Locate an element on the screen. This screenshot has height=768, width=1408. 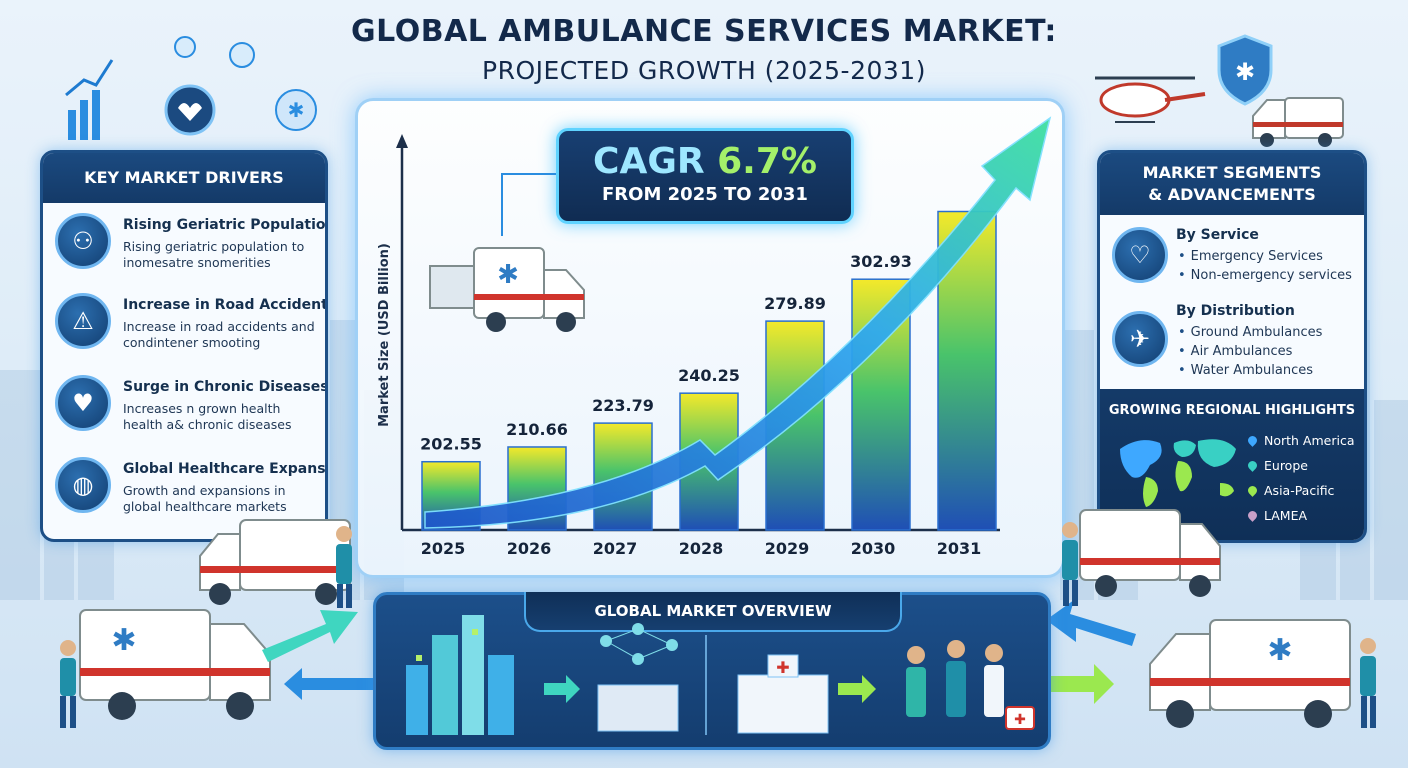
value-label-2030: 302.93 is located at coordinates (881, 261).